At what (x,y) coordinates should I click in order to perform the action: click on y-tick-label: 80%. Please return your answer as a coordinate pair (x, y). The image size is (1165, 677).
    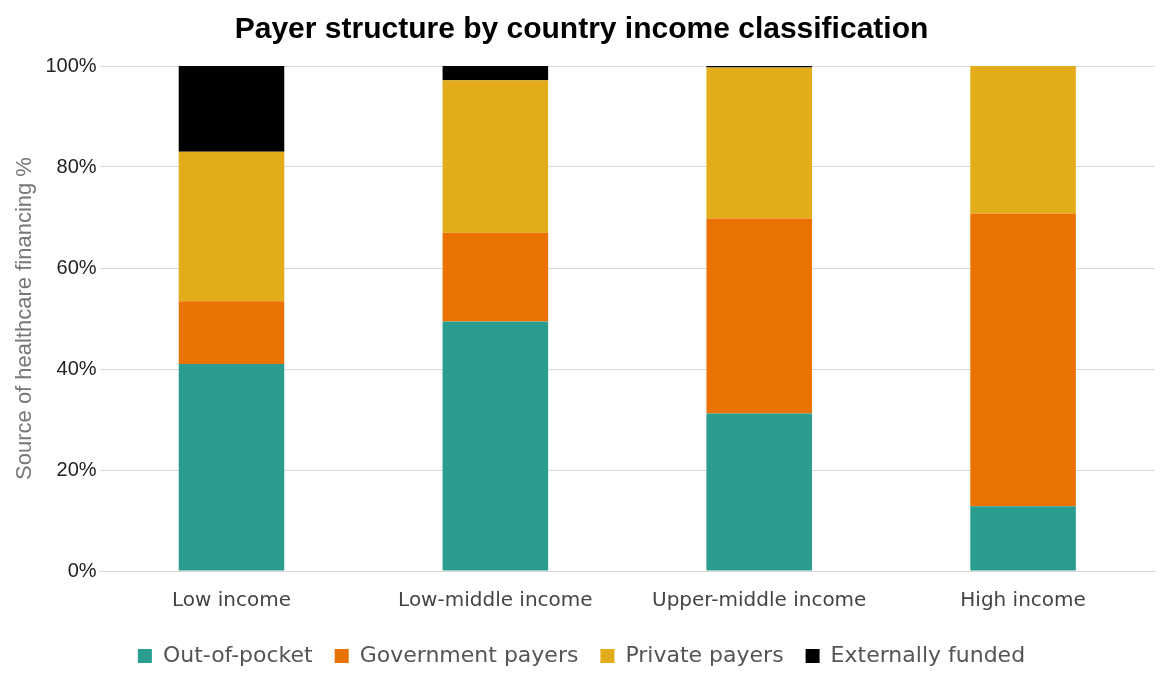
    Looking at the image, I should click on (76, 165).